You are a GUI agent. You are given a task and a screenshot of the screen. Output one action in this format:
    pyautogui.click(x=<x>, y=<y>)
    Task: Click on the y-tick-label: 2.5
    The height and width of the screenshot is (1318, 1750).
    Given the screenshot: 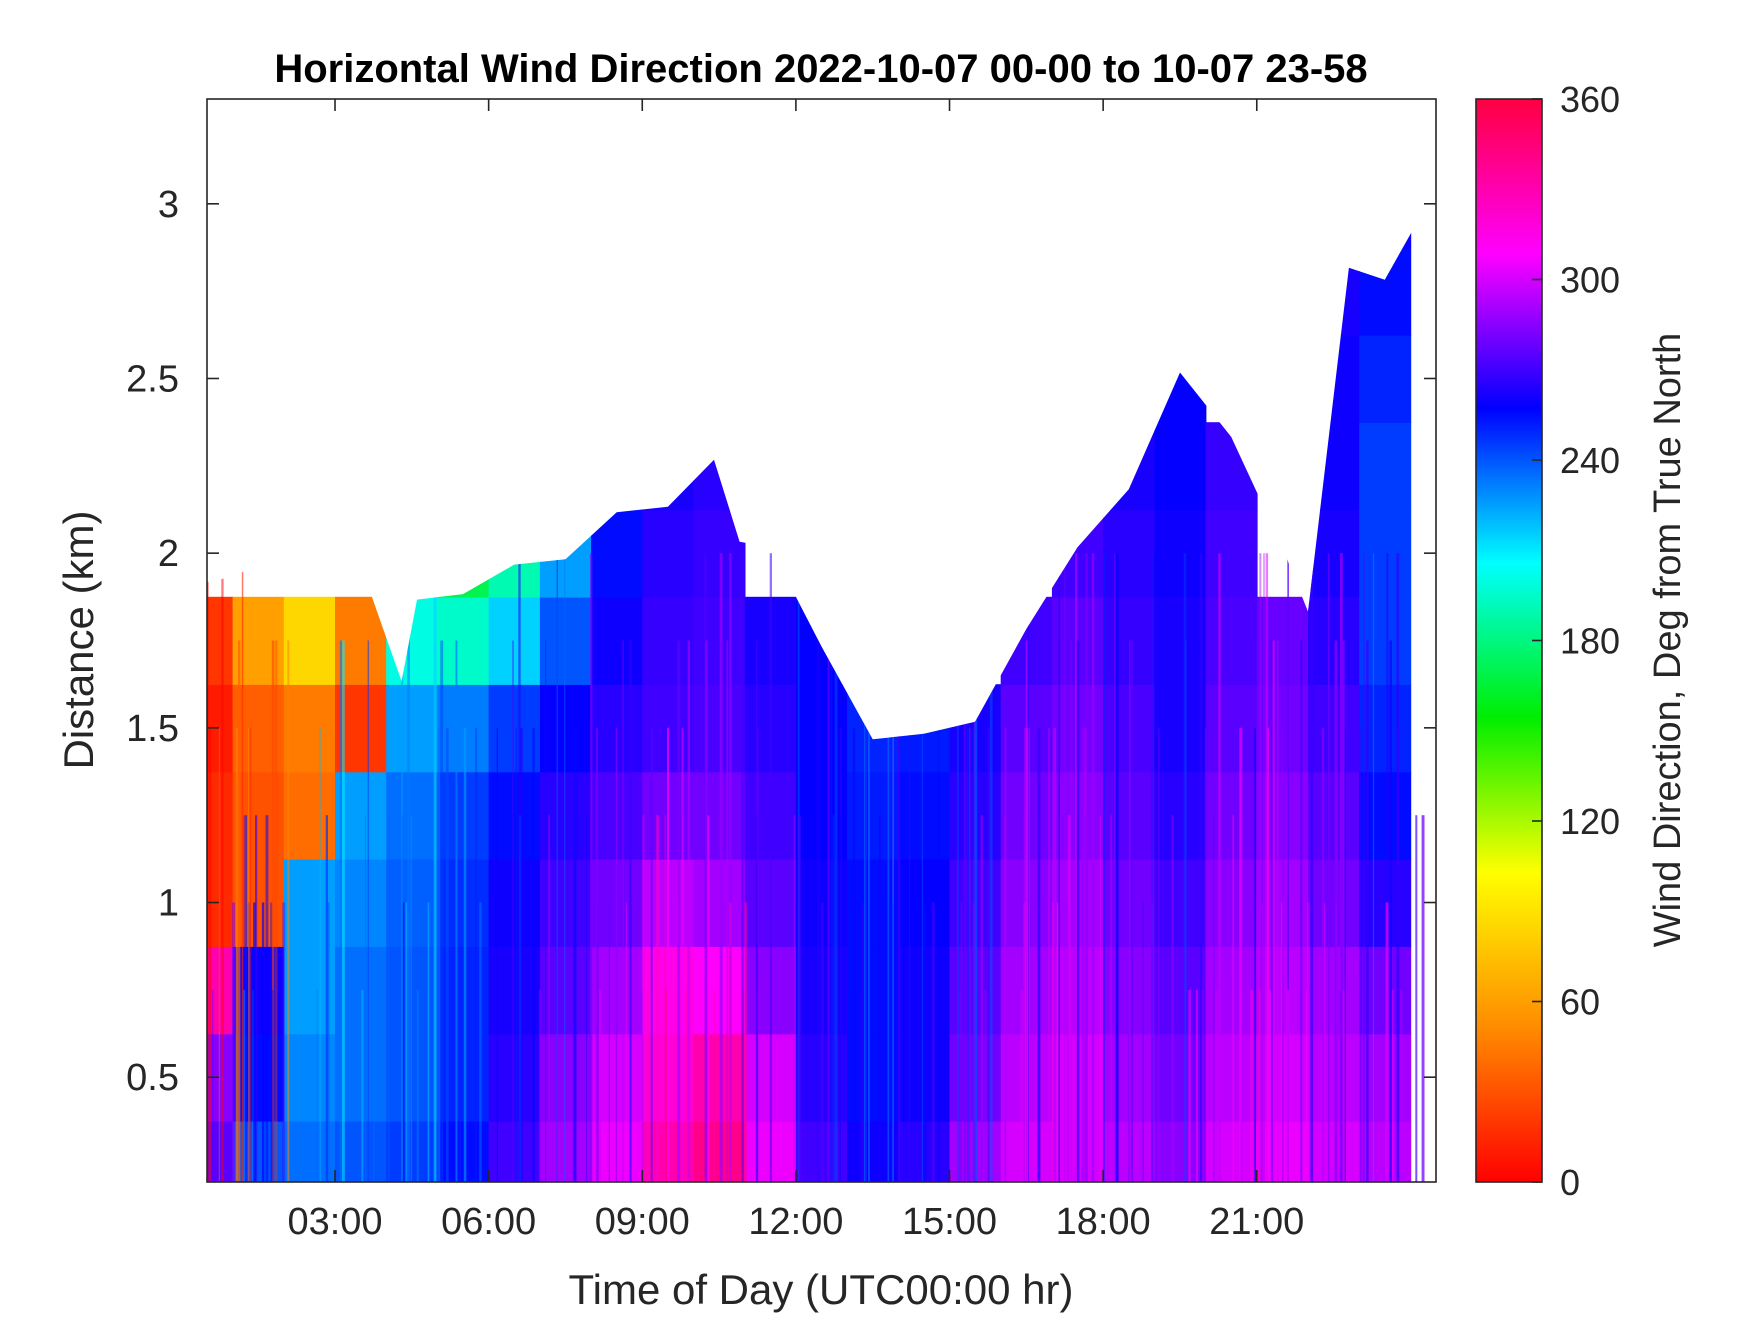 What is the action you would take?
    pyautogui.click(x=152, y=379)
    